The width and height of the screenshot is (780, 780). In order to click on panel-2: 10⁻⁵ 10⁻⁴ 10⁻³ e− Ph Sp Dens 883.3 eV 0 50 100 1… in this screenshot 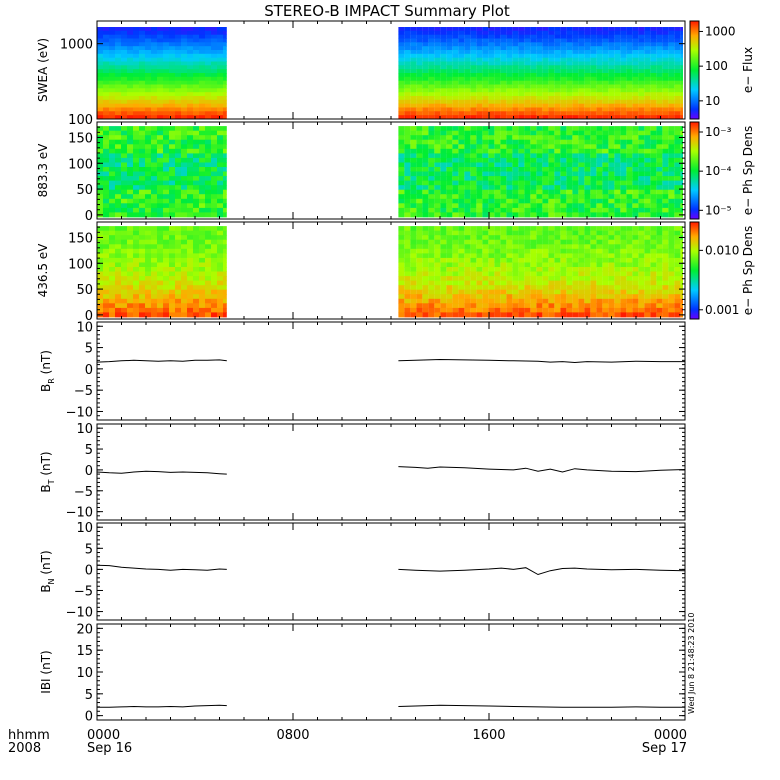, I will do `click(395, 172)`.